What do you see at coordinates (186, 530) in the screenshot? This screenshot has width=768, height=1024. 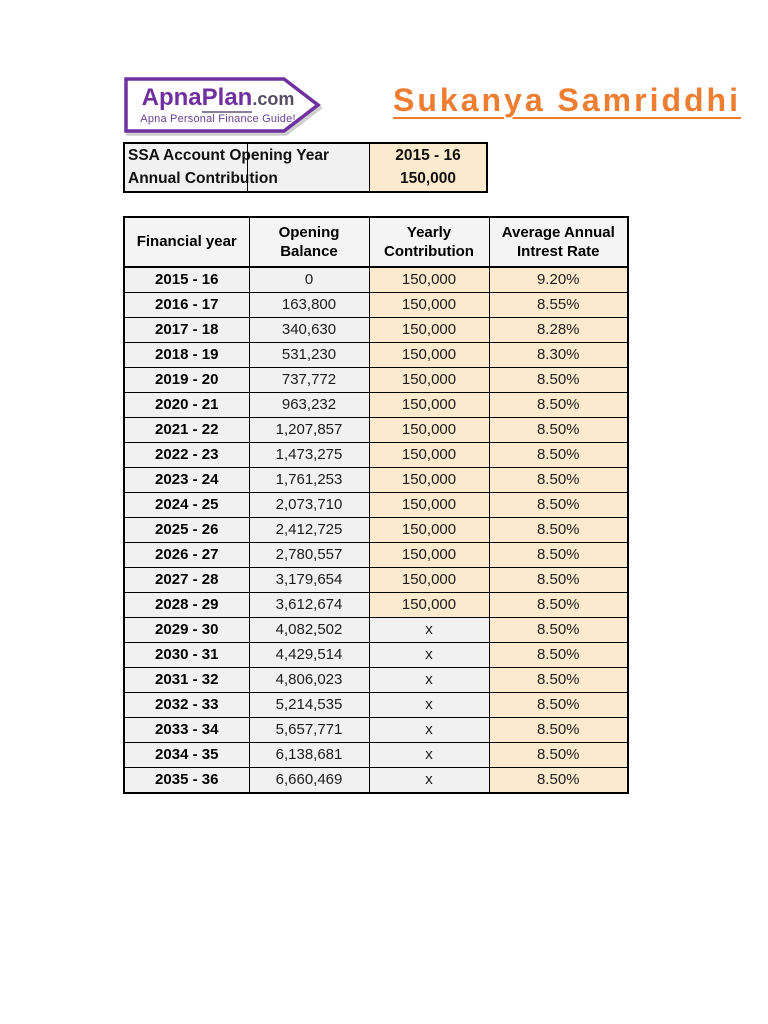 I see `financial-year-cell: 2025 - 26` at bounding box center [186, 530].